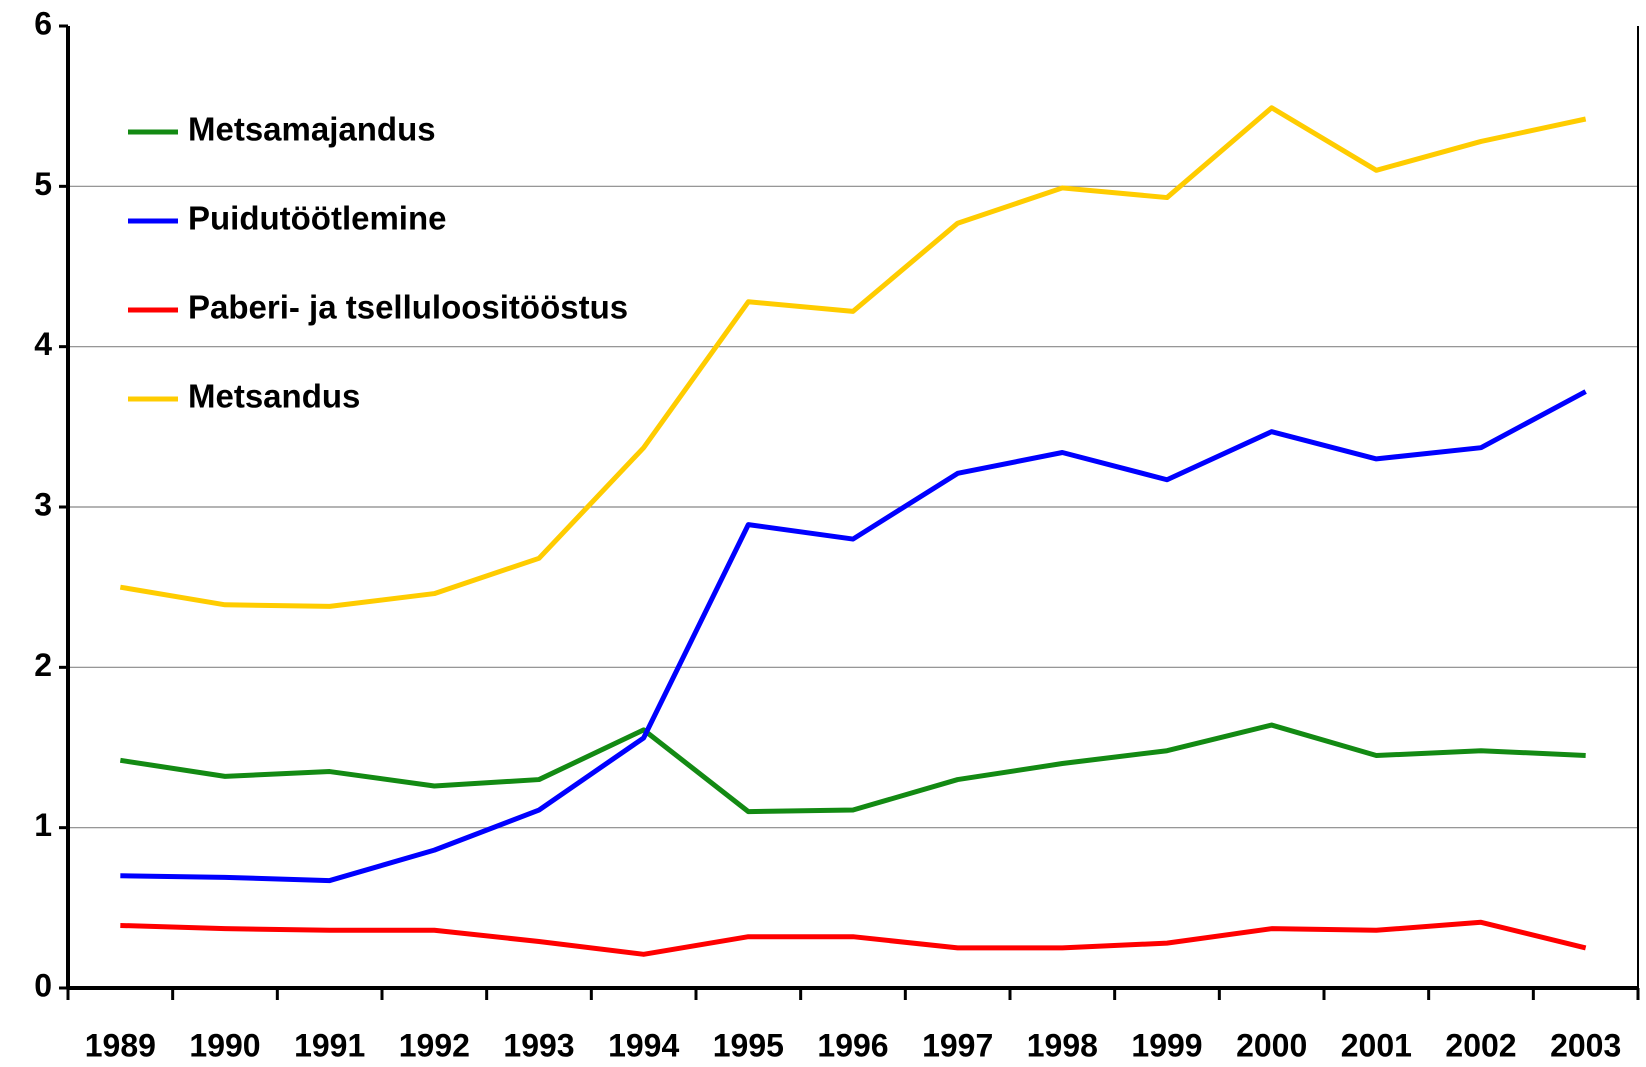 The image size is (1646, 1067). I want to click on y-tick-label: 6, so click(43, 23).